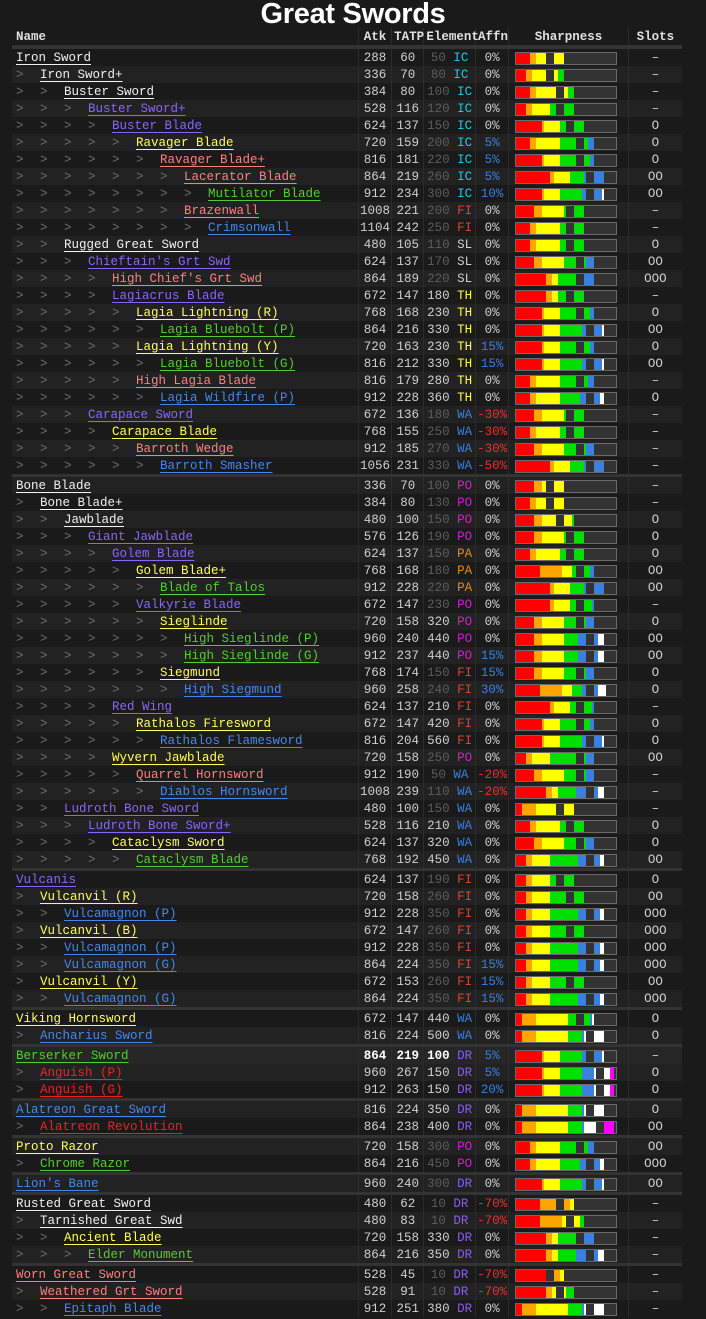 The width and height of the screenshot is (706, 1319). Describe the element at coordinates (347, 1237) in the screenshot. I see `weapon-row: > > Ancient Blade 720 158 330 DR 0% –` at that location.